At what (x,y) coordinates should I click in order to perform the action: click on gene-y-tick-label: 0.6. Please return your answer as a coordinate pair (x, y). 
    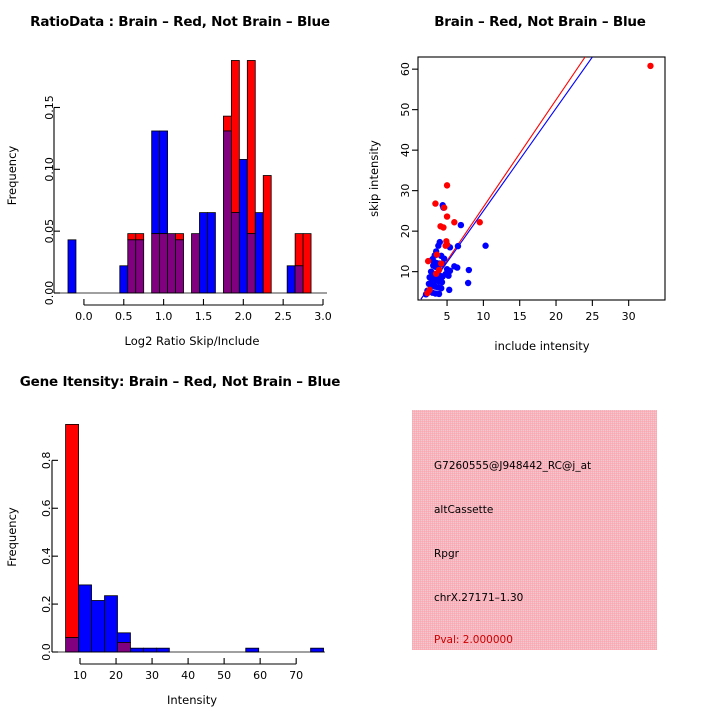
    Looking at the image, I should click on (46, 509).